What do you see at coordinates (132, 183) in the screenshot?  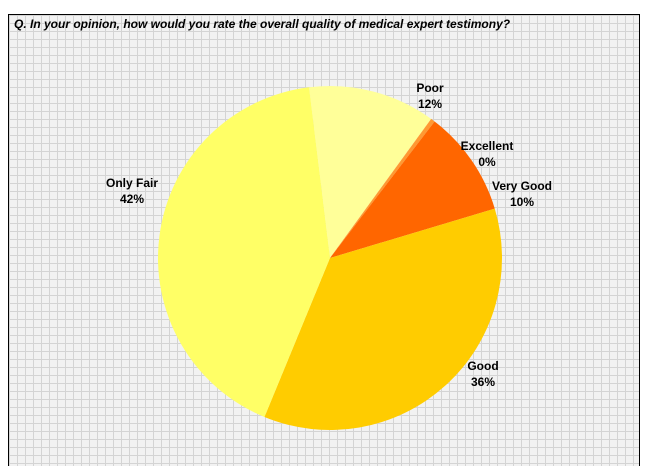 I see `slice-label: Only Fair` at bounding box center [132, 183].